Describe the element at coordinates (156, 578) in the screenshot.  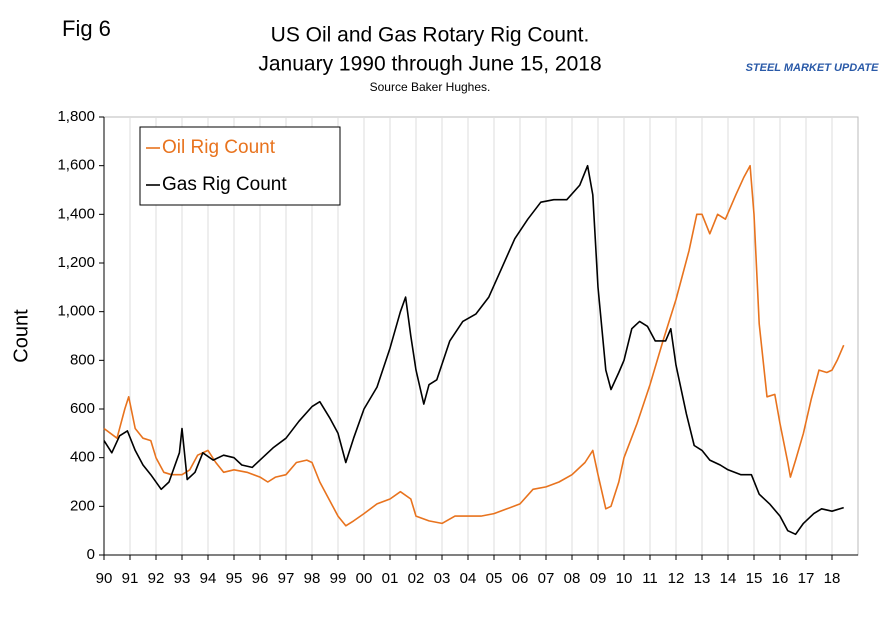
I see `x-tick-label: 92` at that location.